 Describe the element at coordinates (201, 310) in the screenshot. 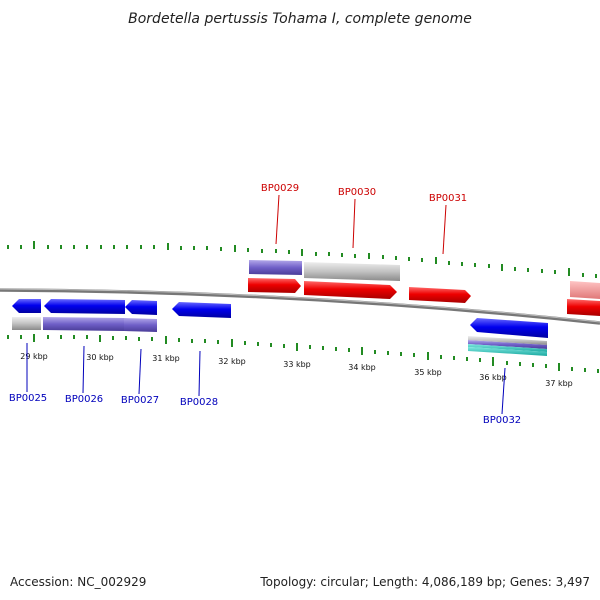

I see `gene-arrow-BP0028` at that location.